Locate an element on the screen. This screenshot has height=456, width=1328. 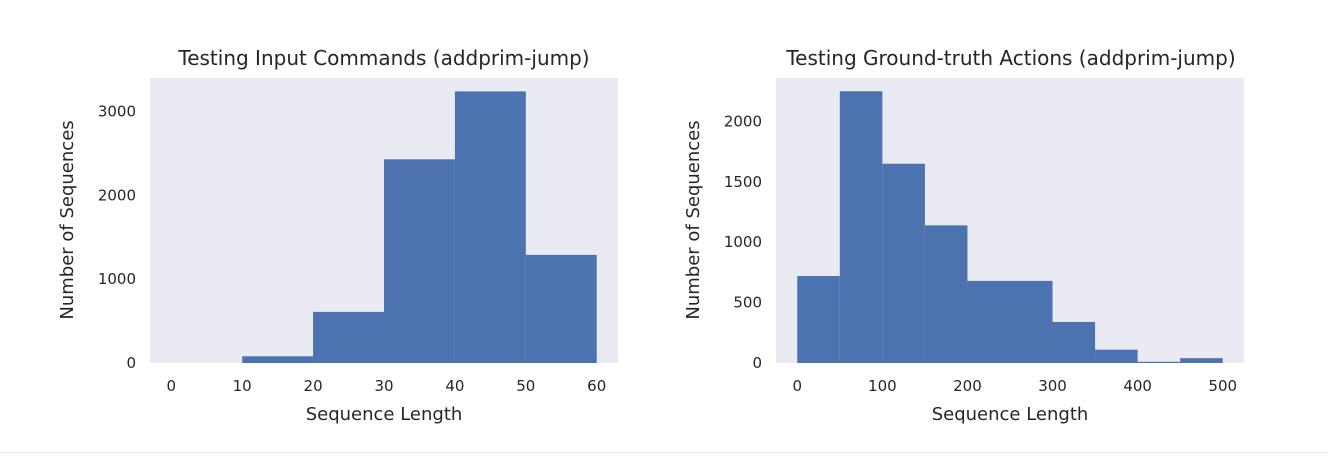
x-tick-label: 60 is located at coordinates (596, 386).